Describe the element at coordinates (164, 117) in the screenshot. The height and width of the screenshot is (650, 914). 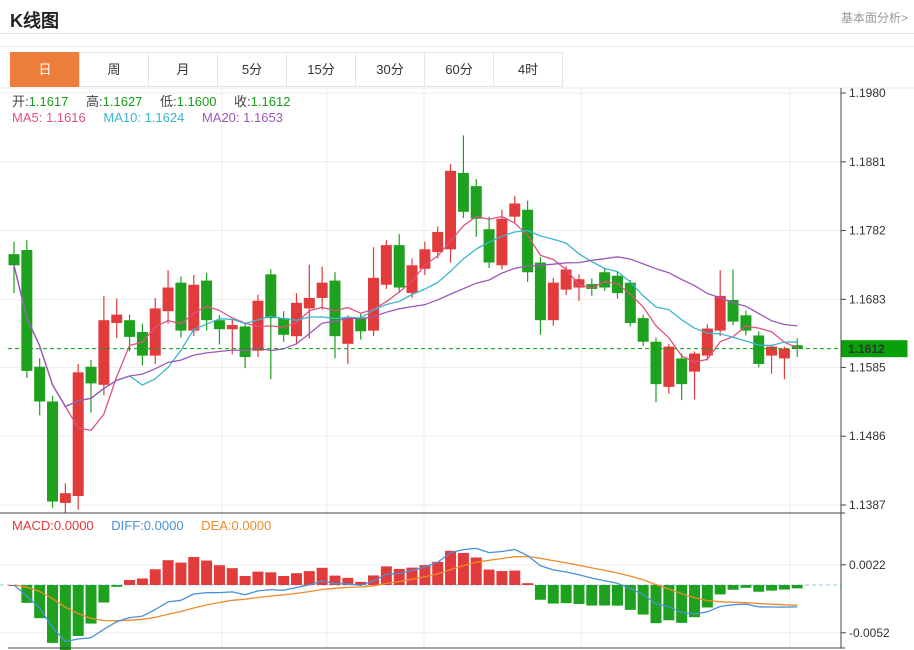
I see `ma10-value: 1.1624` at that location.